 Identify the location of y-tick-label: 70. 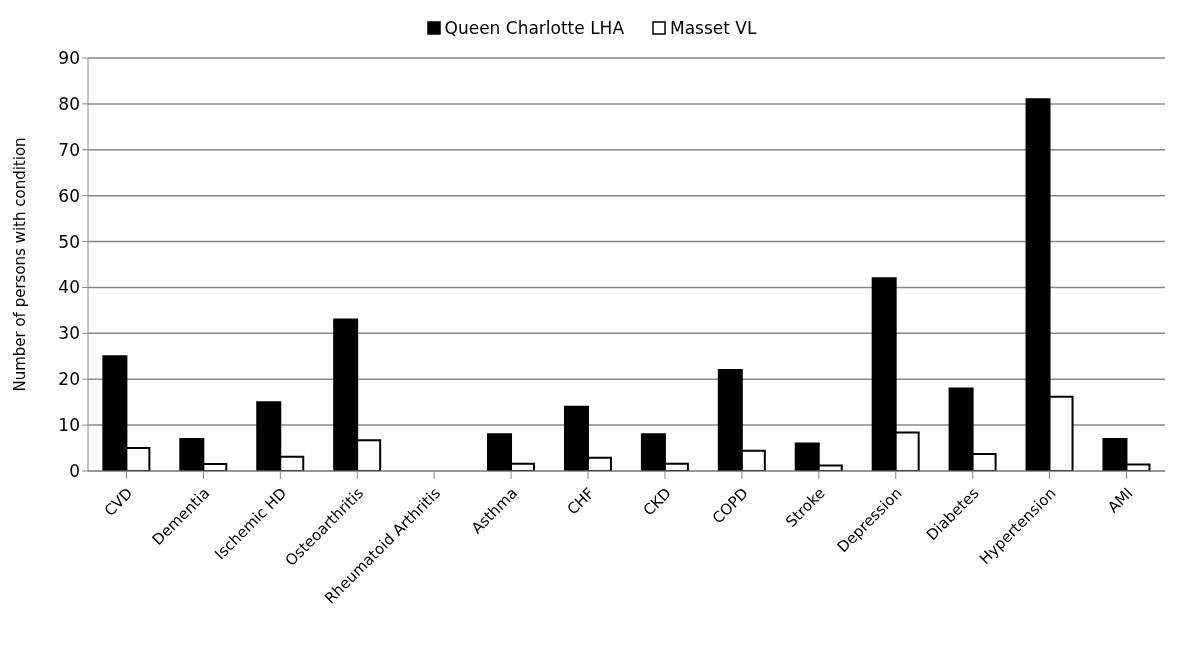
(69, 149).